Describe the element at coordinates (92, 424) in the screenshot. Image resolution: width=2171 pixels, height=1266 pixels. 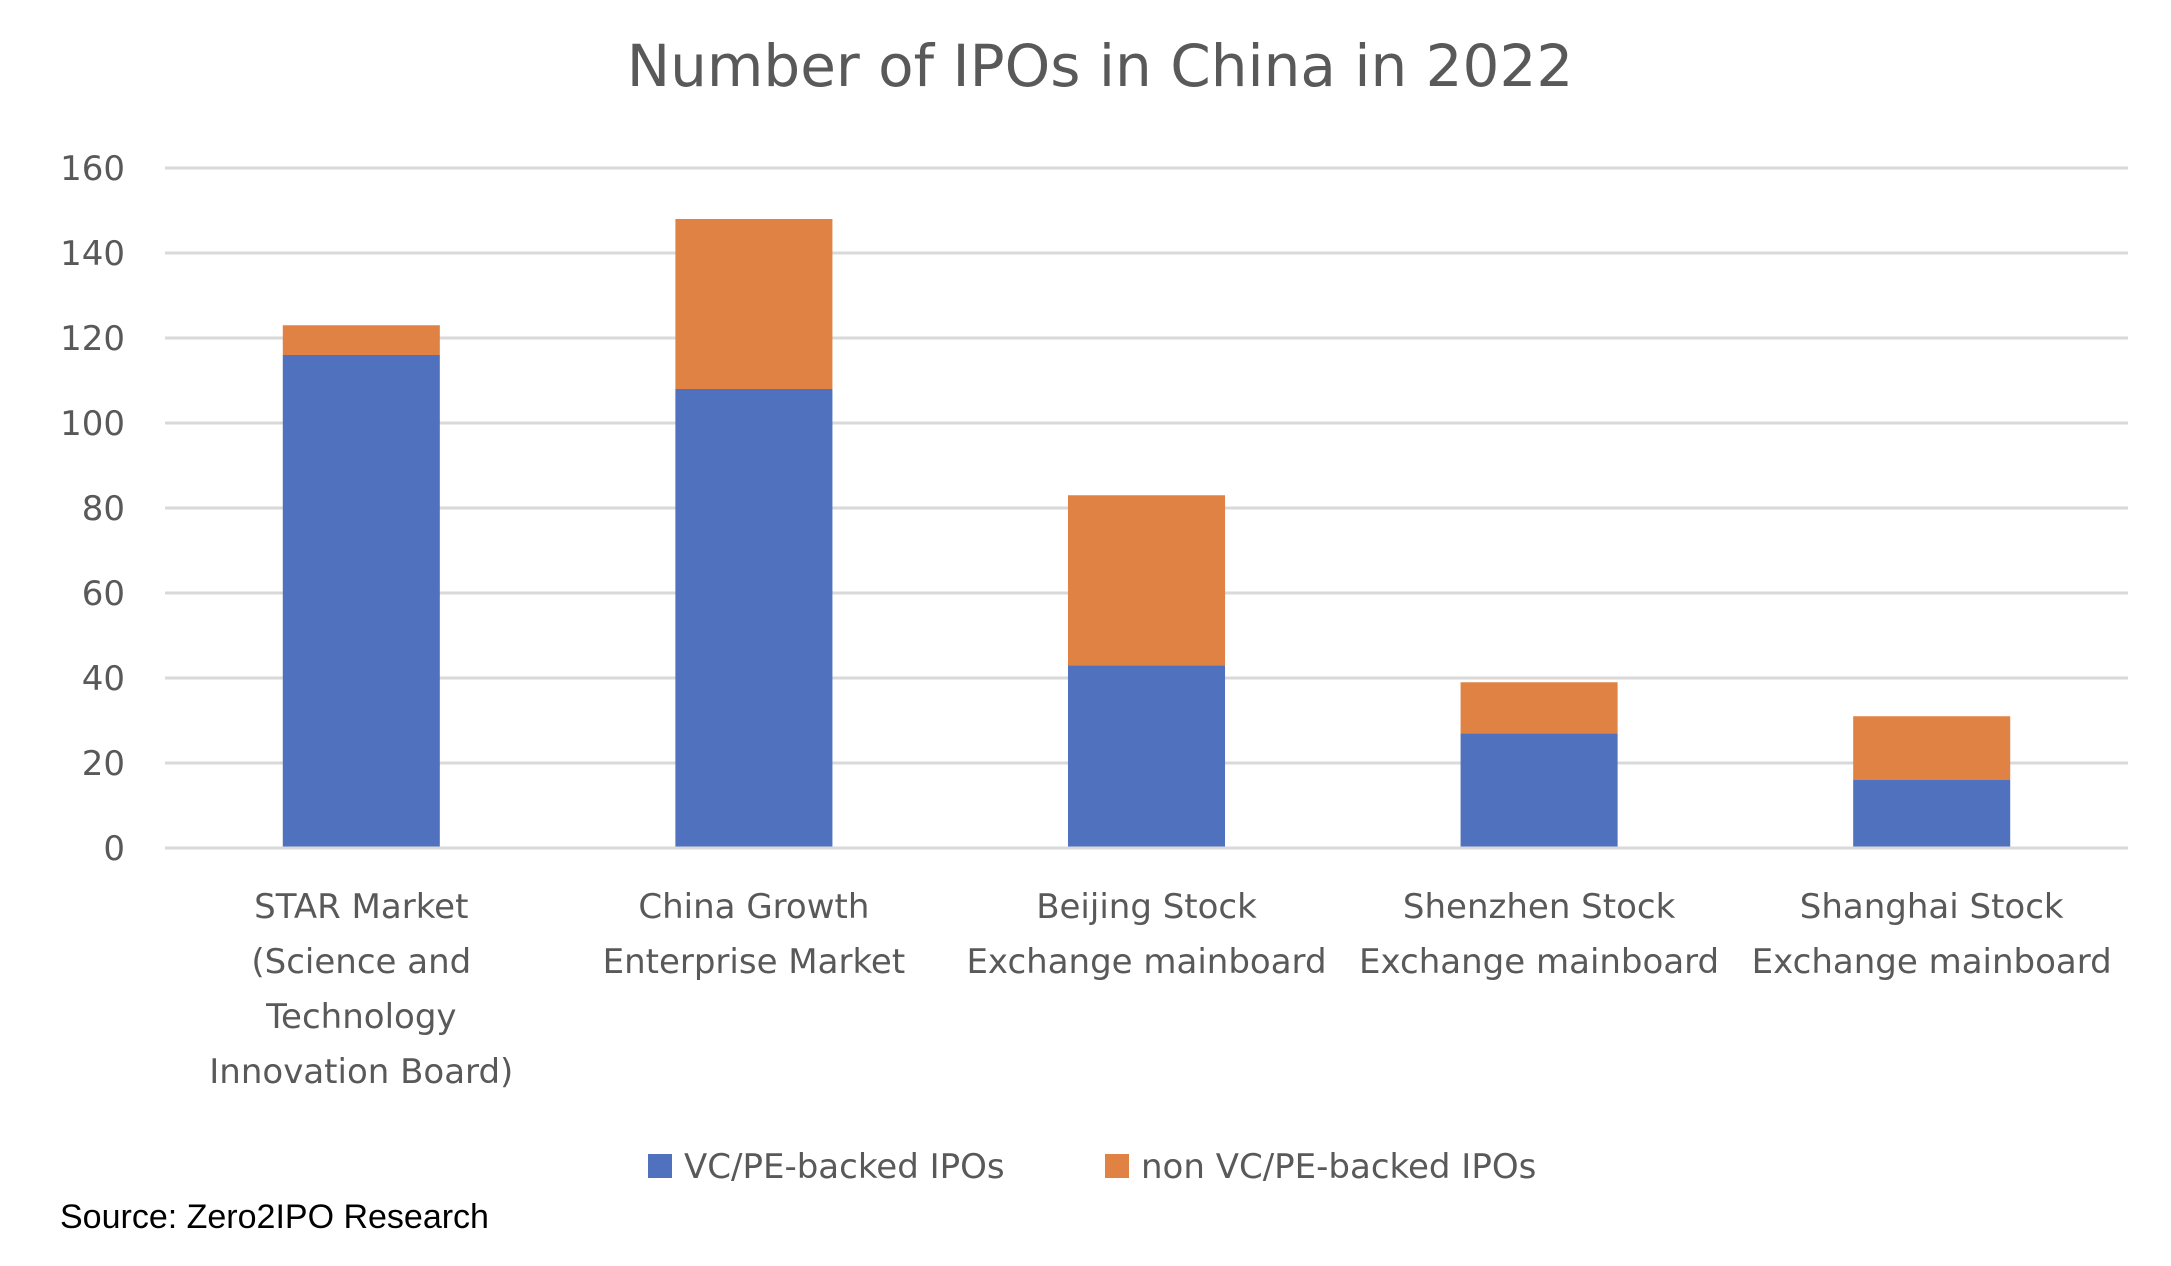
I see `y-tick-label: 100` at that location.